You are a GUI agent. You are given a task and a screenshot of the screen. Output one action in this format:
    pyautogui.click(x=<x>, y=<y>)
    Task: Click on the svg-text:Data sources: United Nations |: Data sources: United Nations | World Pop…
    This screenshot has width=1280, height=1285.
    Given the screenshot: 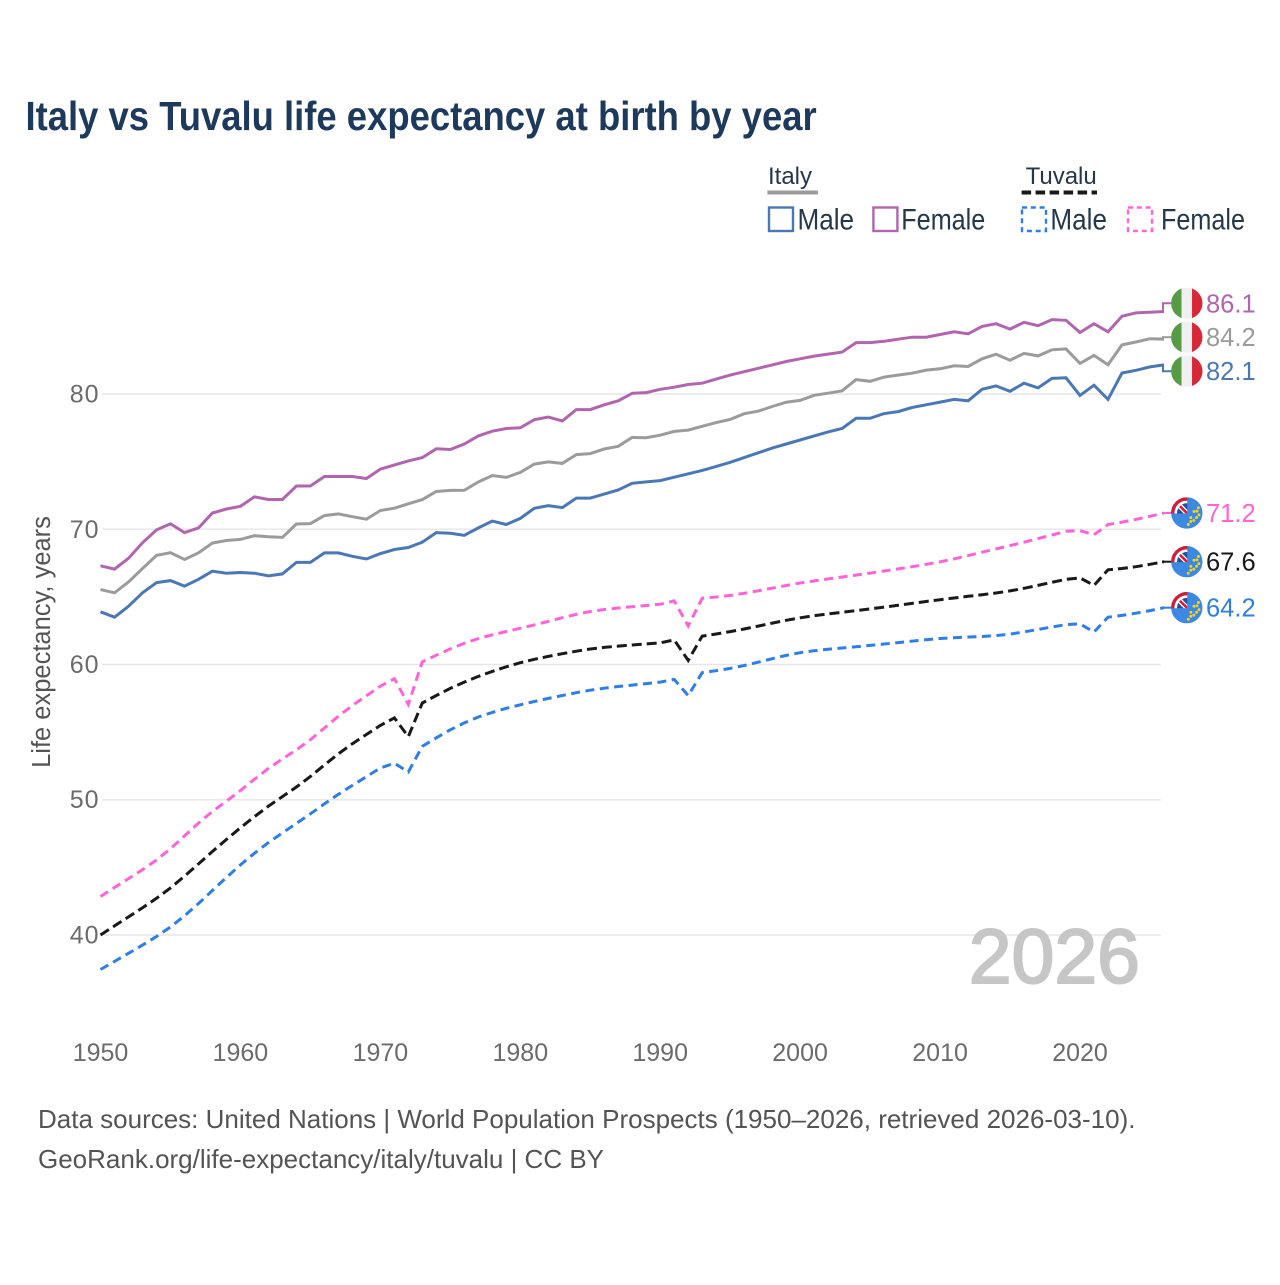 What is the action you would take?
    pyautogui.click(x=586, y=1119)
    